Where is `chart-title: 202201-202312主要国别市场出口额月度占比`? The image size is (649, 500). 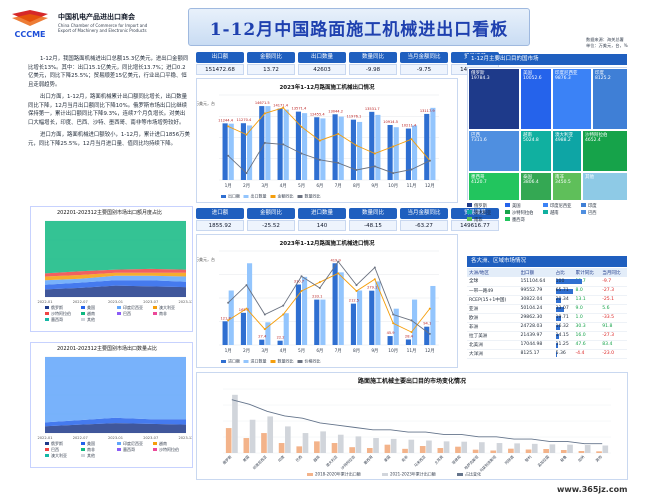
chart-title: 202201-202312主要国别市场出口额月度占比 is located at coordinates (109, 213).